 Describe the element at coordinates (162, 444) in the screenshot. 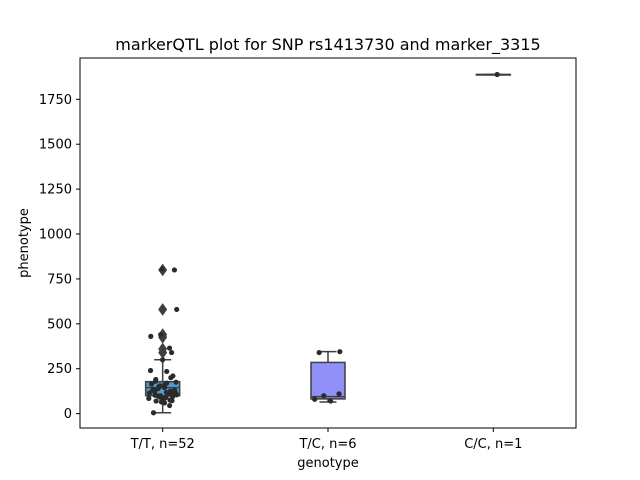

I see `x-tick-label: T/T, n=52` at that location.